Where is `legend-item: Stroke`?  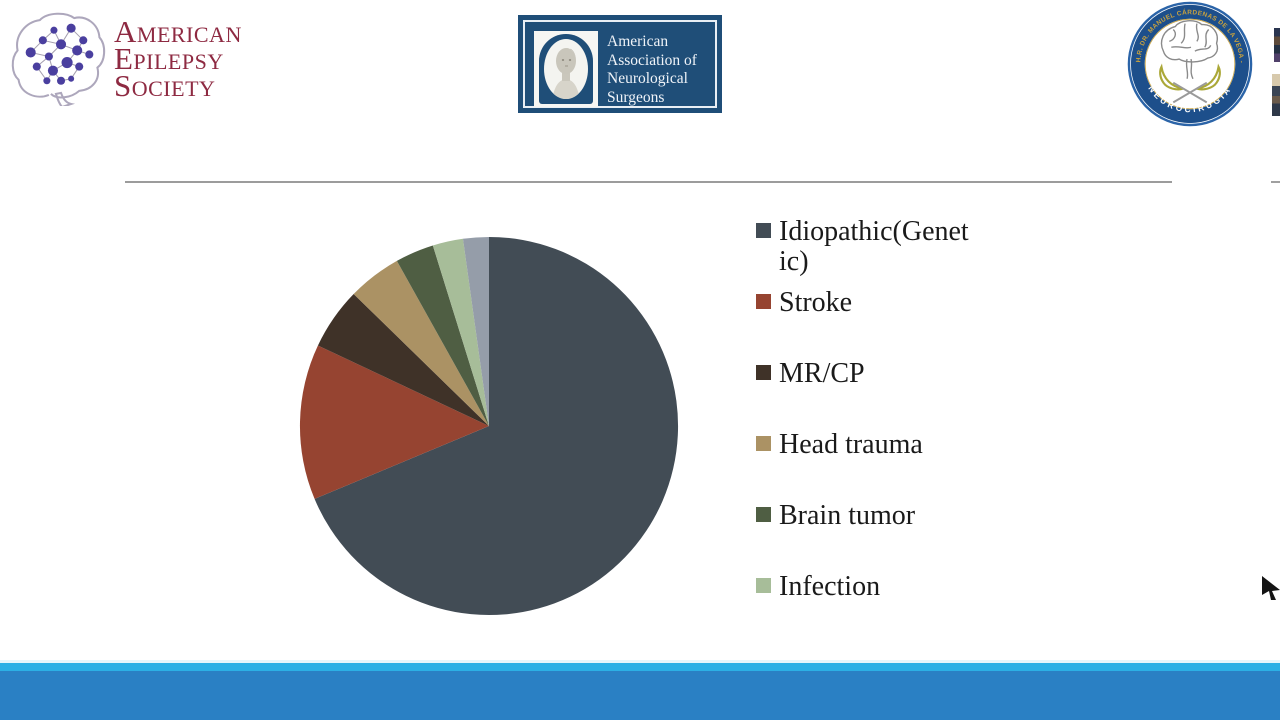
legend-item: Stroke is located at coordinates (804, 303).